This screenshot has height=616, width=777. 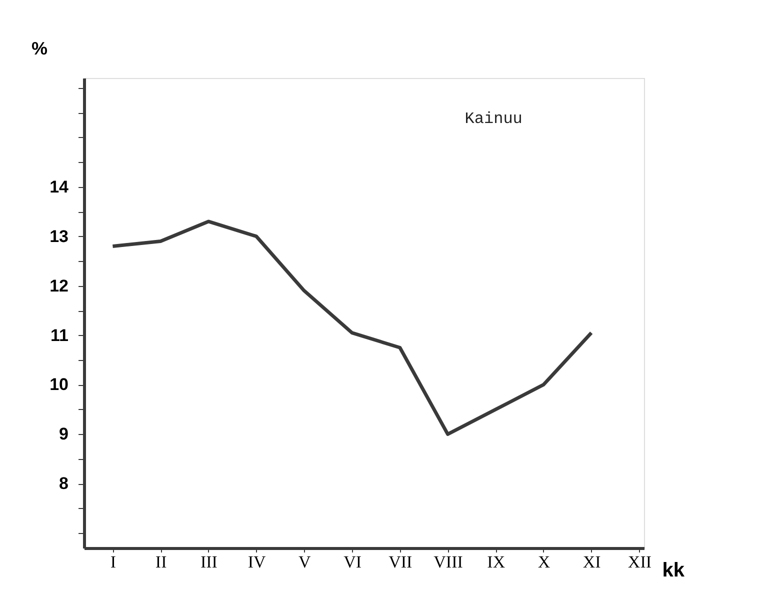 What do you see at coordinates (257, 562) in the screenshot?
I see `x-tick-label: IV` at bounding box center [257, 562].